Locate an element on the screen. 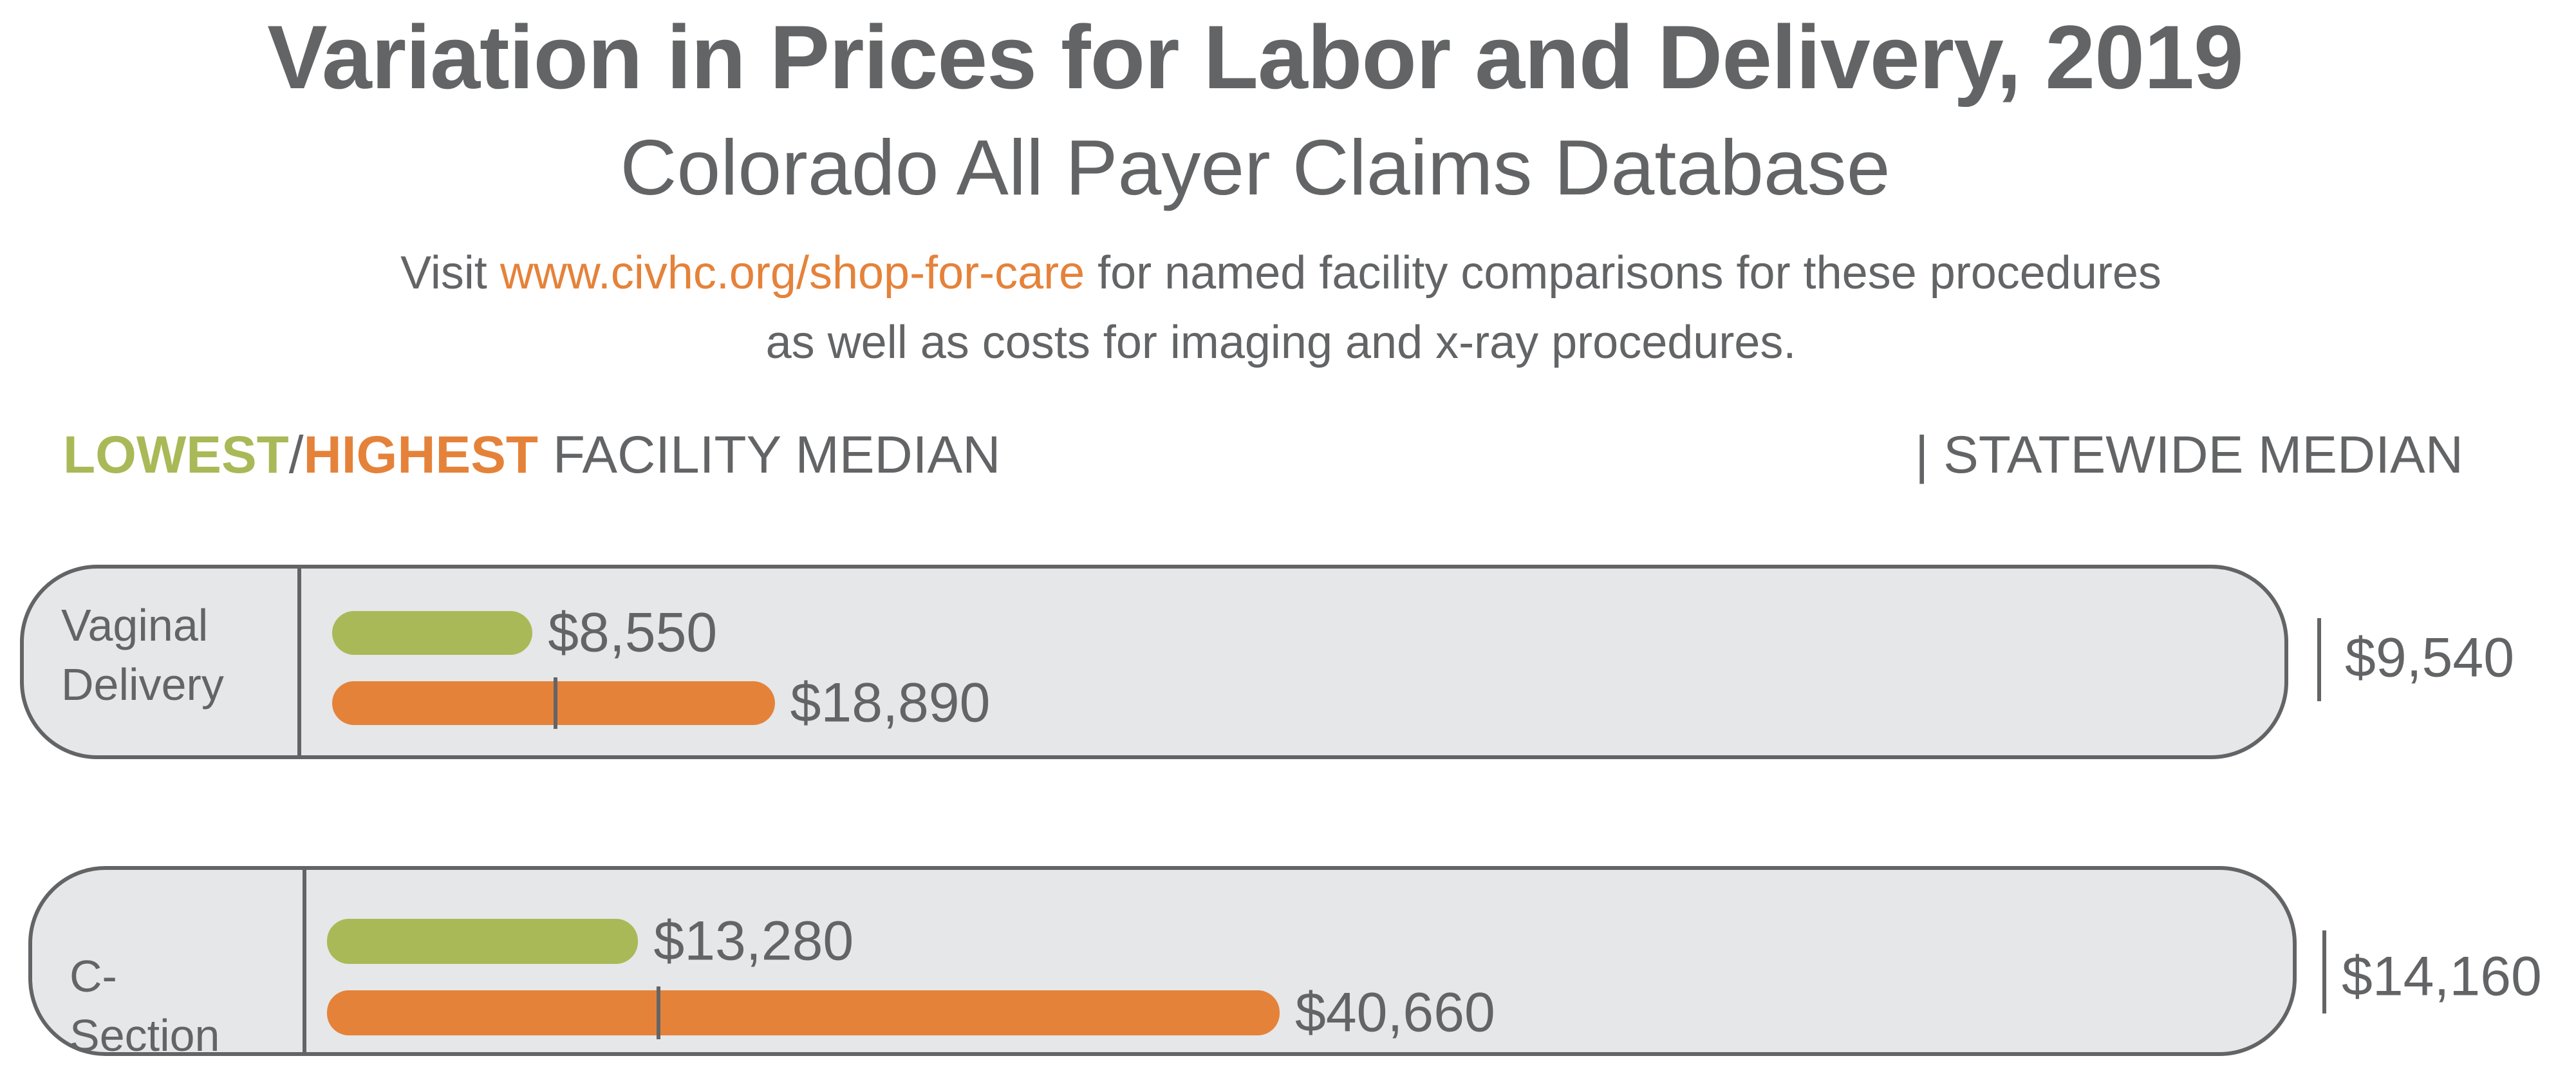 This screenshot has width=2576, height=1065. category-label: C-Section is located at coordinates (145, 1005).